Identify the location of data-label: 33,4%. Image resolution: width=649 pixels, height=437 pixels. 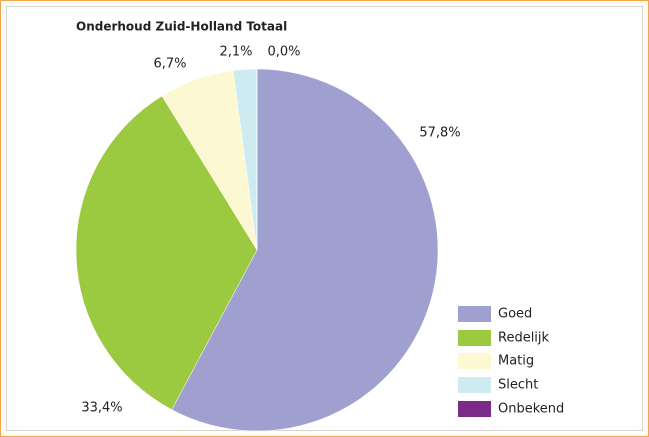
(101, 408).